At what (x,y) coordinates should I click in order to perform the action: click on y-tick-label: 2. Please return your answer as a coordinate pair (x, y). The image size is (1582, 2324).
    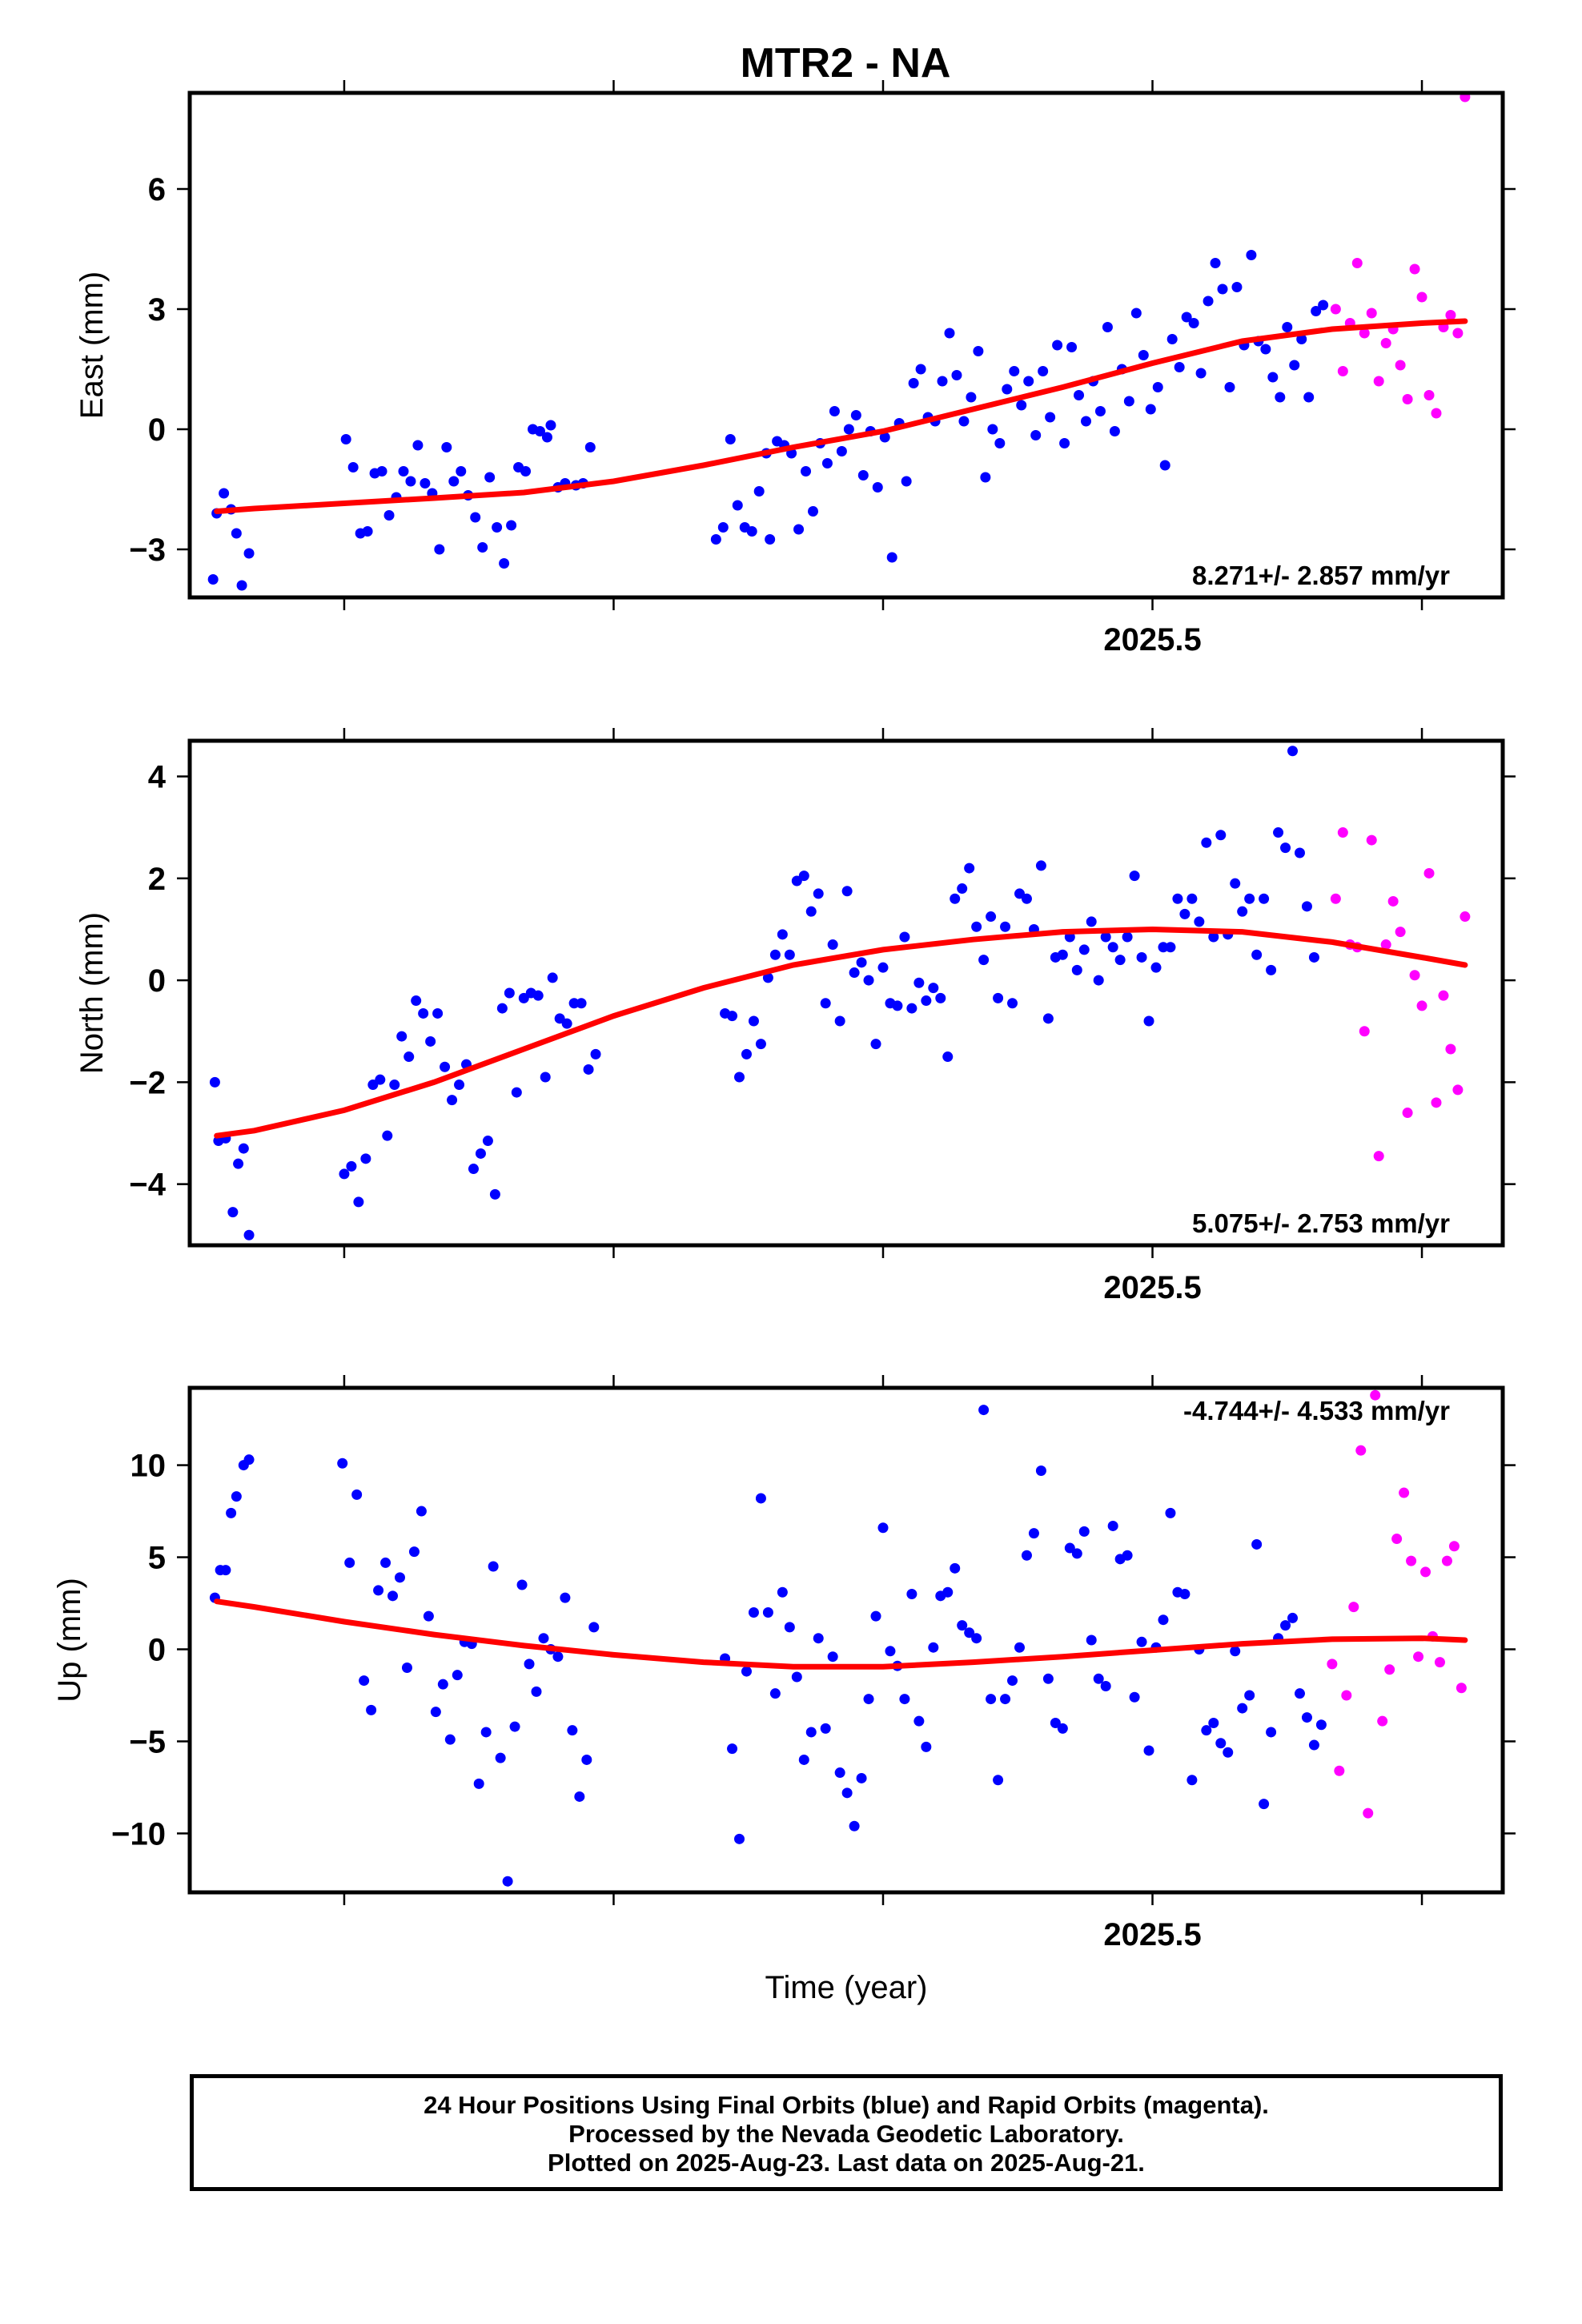
    Looking at the image, I should click on (157, 880).